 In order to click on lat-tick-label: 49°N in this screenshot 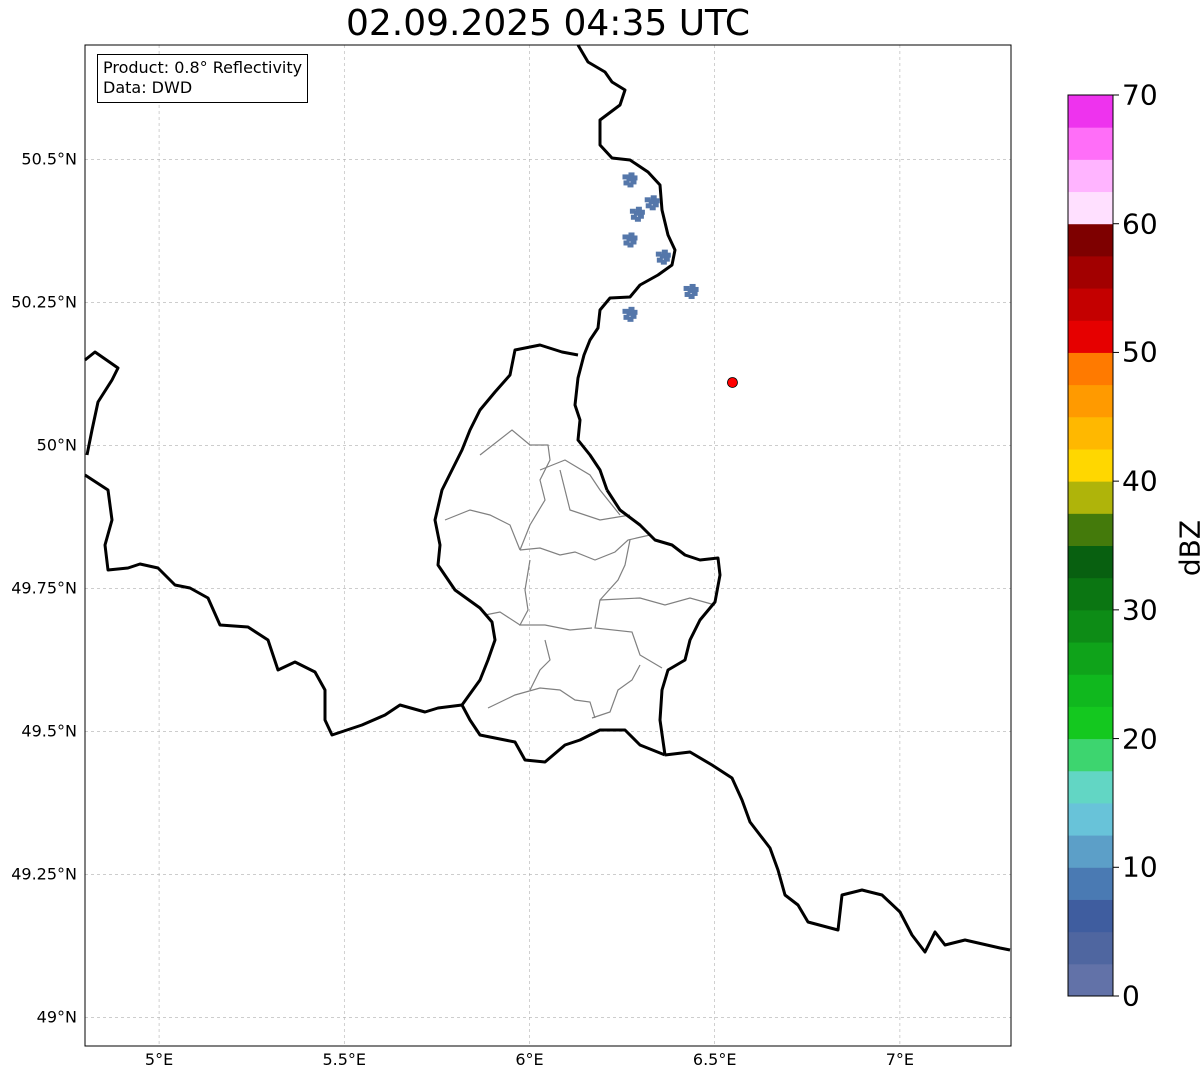, I will do `click(56, 1017)`.